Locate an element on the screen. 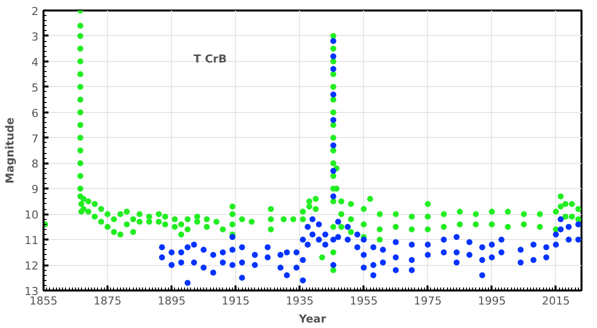 This screenshot has width=597, height=328. y-tick-label: 5 is located at coordinates (35, 87).